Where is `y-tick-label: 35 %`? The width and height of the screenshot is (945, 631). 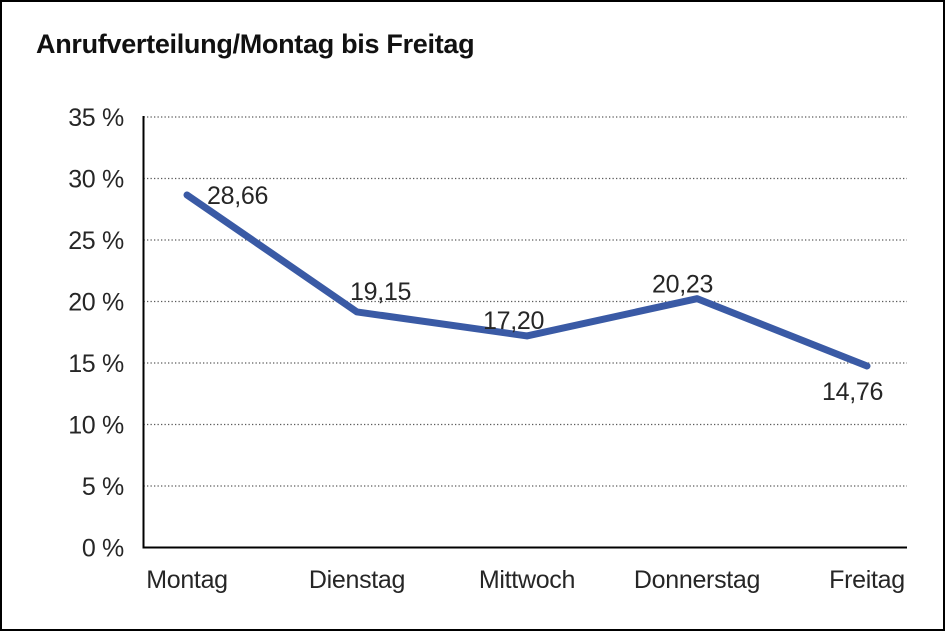
y-tick-label: 35 % is located at coordinates (96, 118).